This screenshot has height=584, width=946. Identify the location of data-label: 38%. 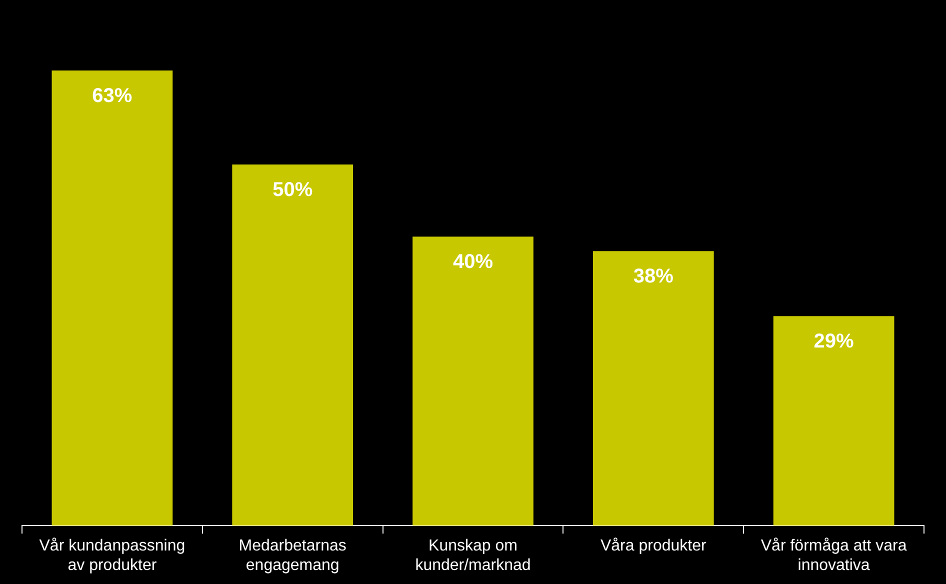
(653, 277).